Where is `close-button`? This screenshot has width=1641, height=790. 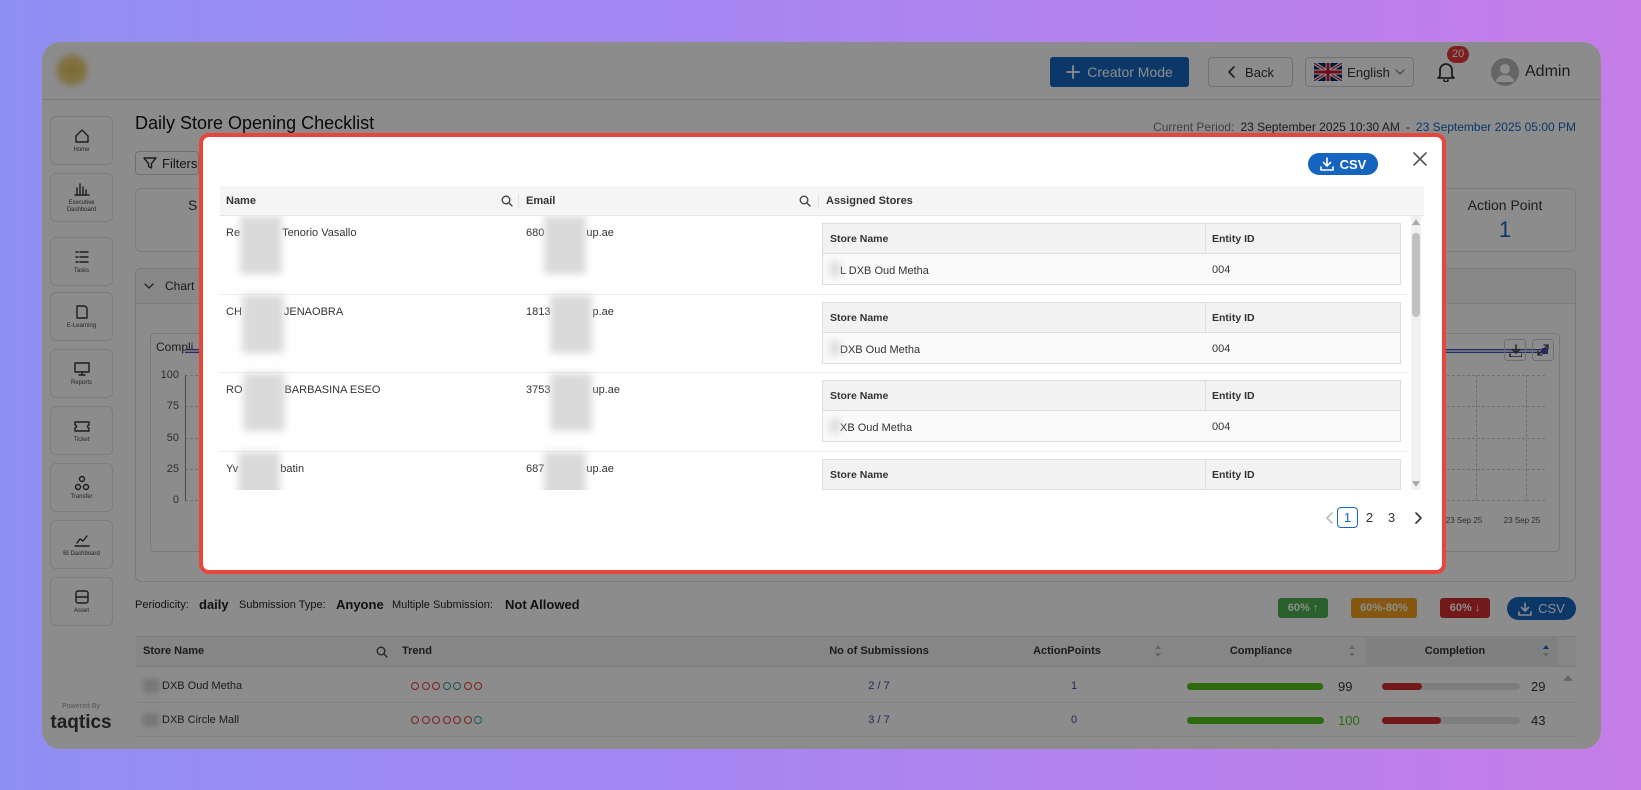
close-button is located at coordinates (1420, 159).